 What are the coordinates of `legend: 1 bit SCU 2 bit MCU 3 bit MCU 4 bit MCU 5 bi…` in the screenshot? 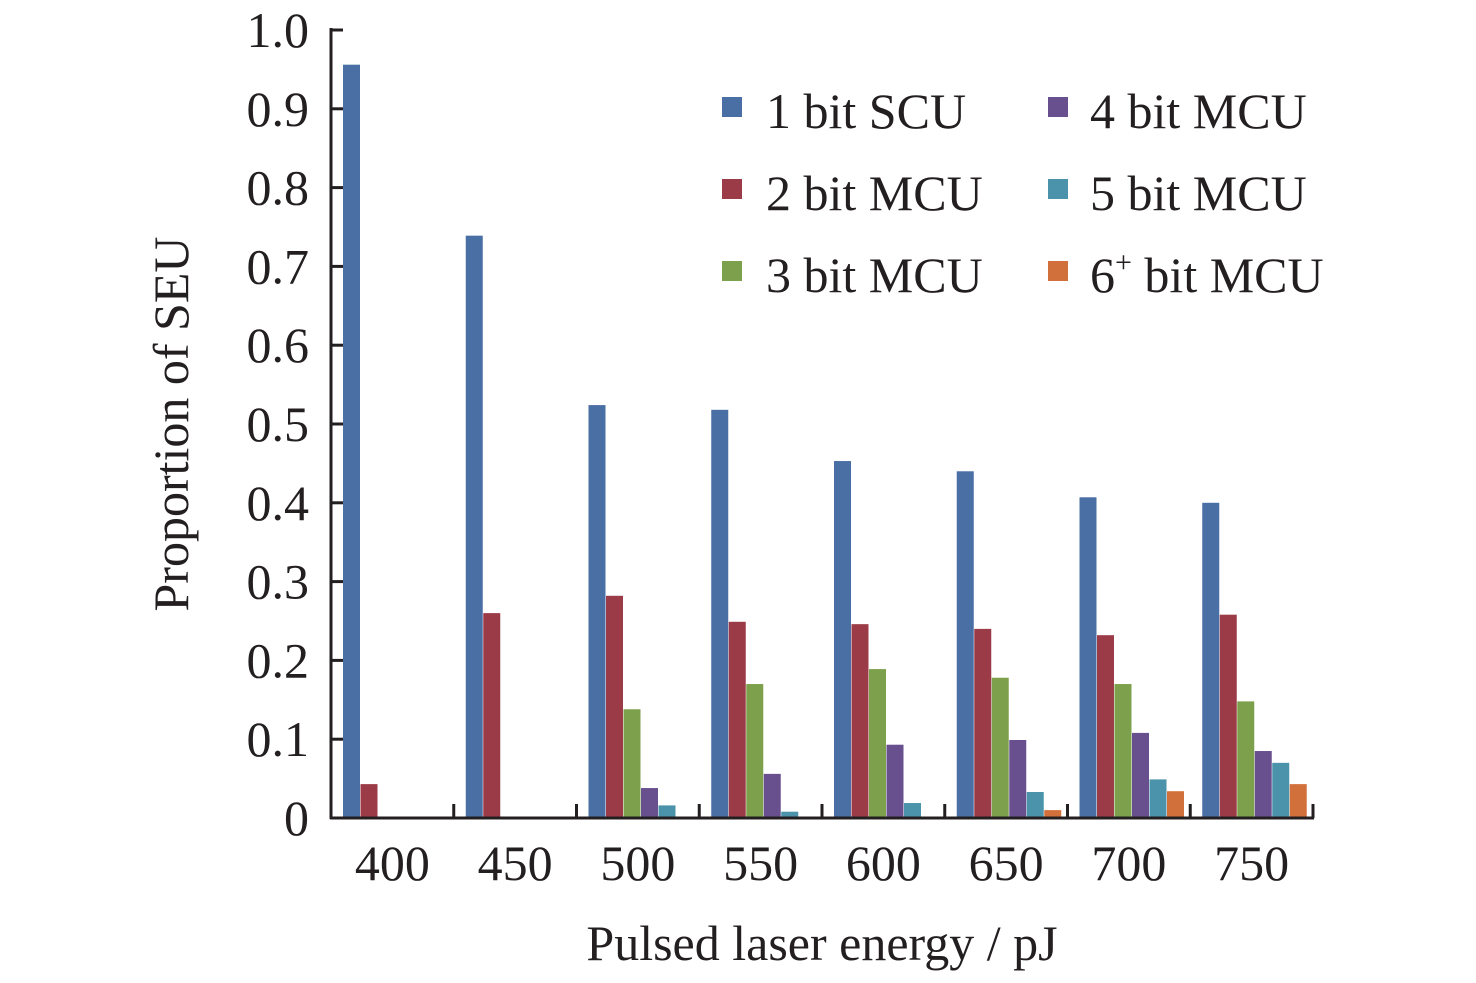 It's located at (1023, 193).